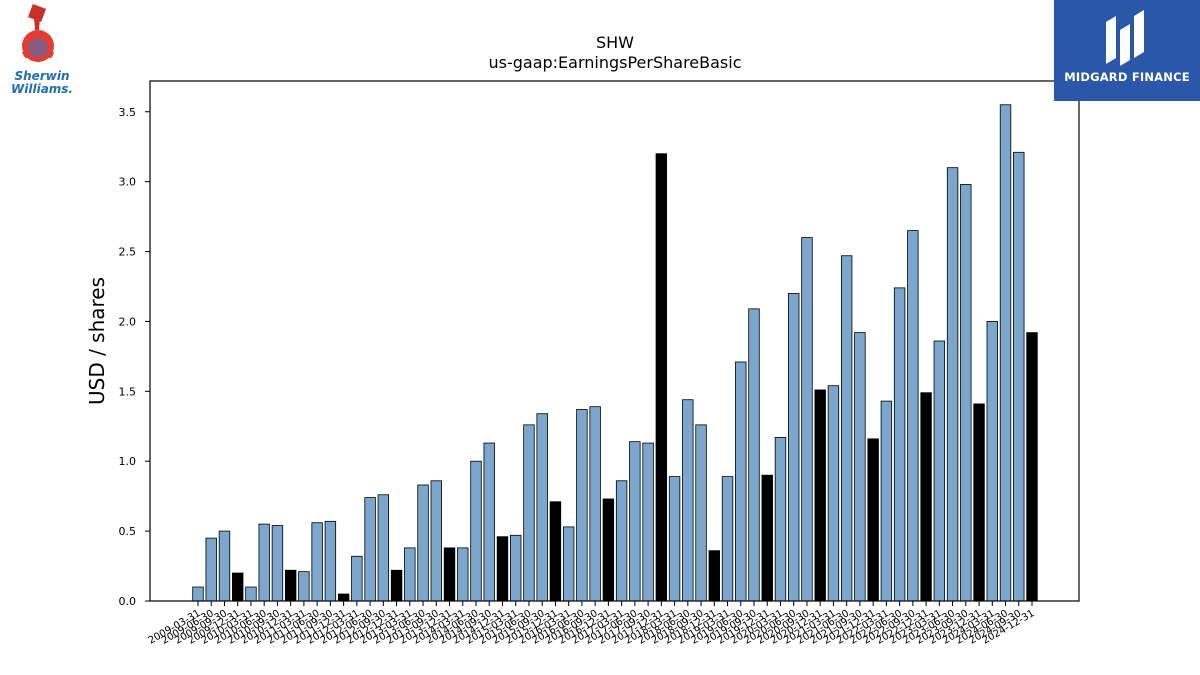  I want to click on y-ticks-group: 0.0 0.5 1.0 1.5 2.0 2.5 3.0 3.5, so click(134, 357).